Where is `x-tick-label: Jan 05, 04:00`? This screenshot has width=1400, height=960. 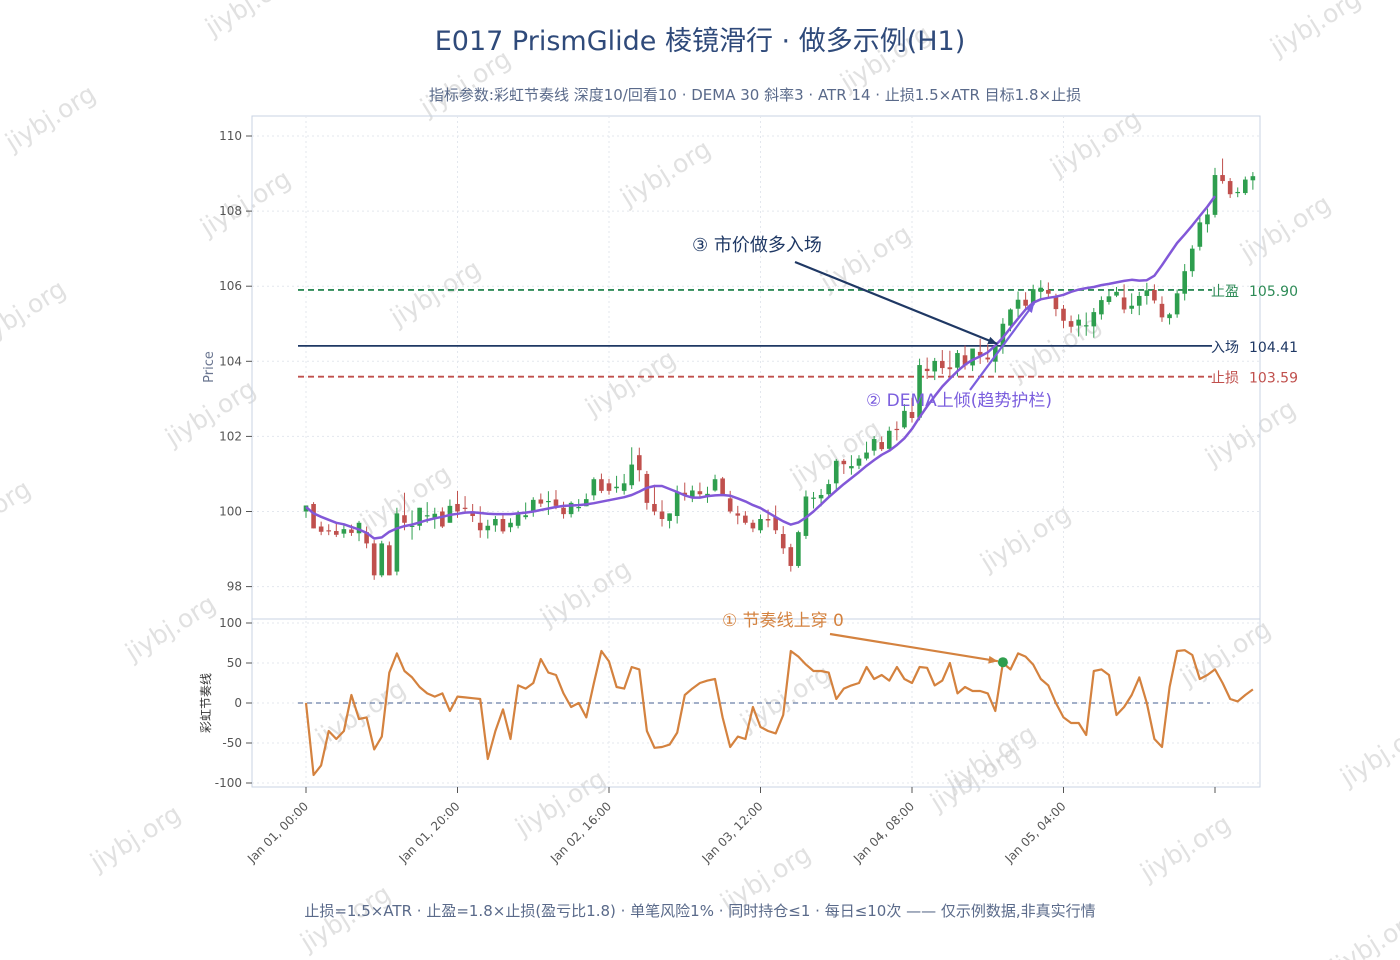
x-tick-label: Jan 05, 04:00 is located at coordinates (1035, 832).